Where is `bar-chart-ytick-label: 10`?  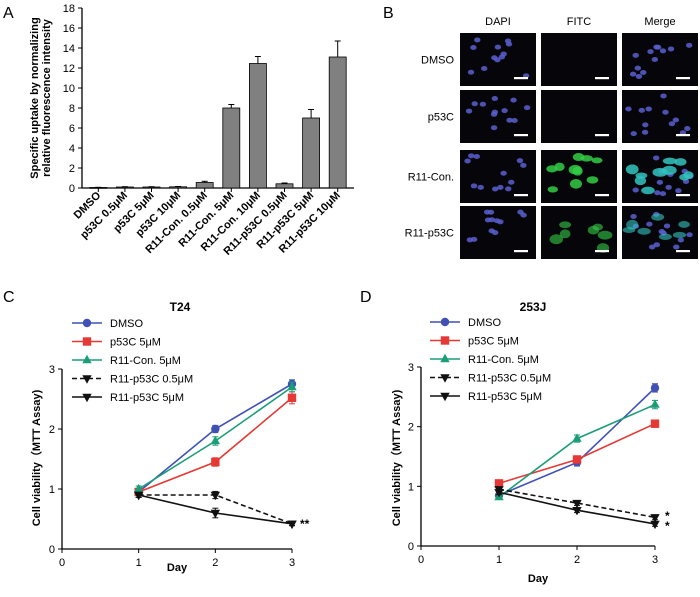
bar-chart-ytick-label: 10 is located at coordinates (69, 89).